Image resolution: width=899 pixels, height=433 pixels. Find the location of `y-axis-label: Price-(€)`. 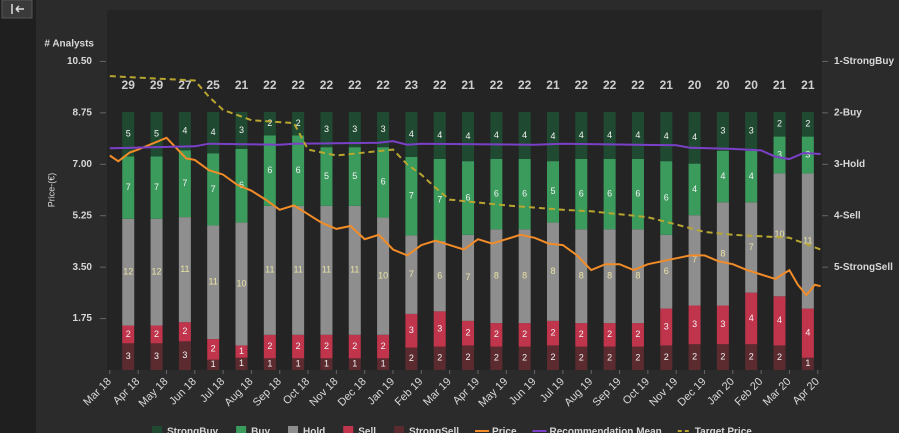

y-axis-label: Price-(€) is located at coordinates (51, 190).